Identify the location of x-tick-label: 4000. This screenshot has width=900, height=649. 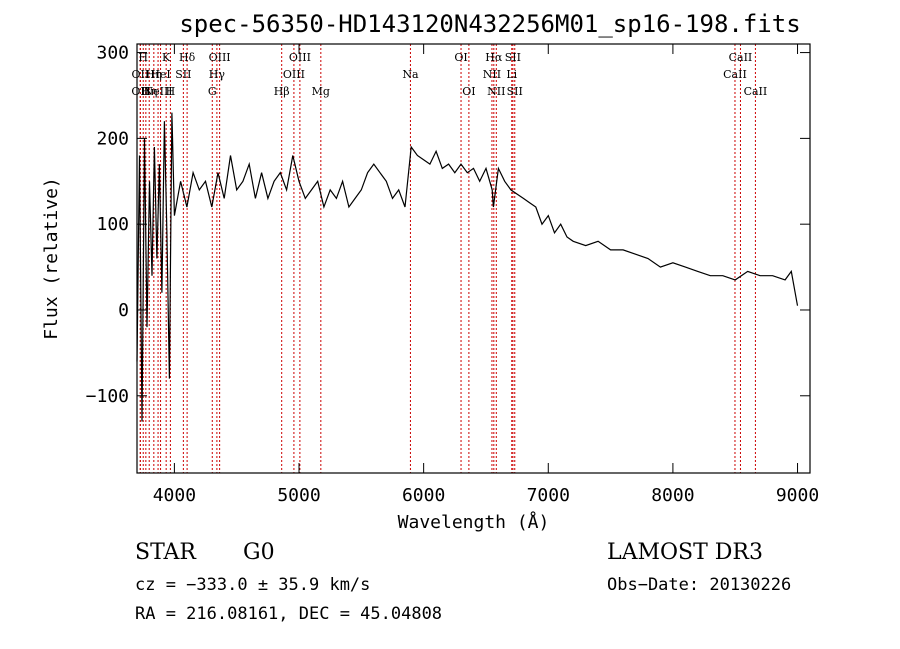
(174, 495).